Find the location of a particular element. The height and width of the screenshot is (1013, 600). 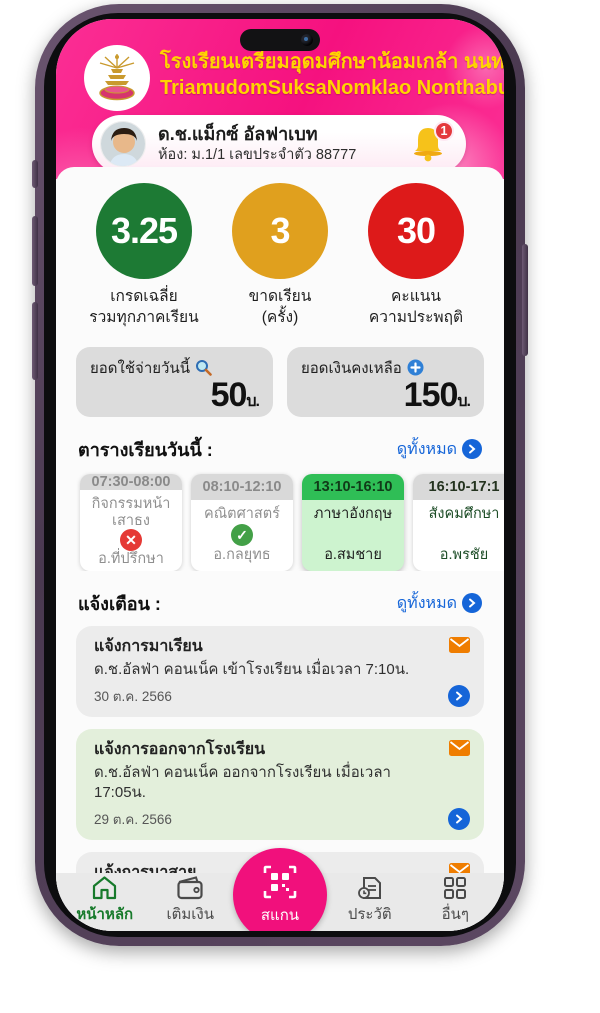

wallet-row: ยอดใช้จ่ายวันนี้ 50บ. ยอดเงินคงเหลือ is located at coordinates (280, 373).